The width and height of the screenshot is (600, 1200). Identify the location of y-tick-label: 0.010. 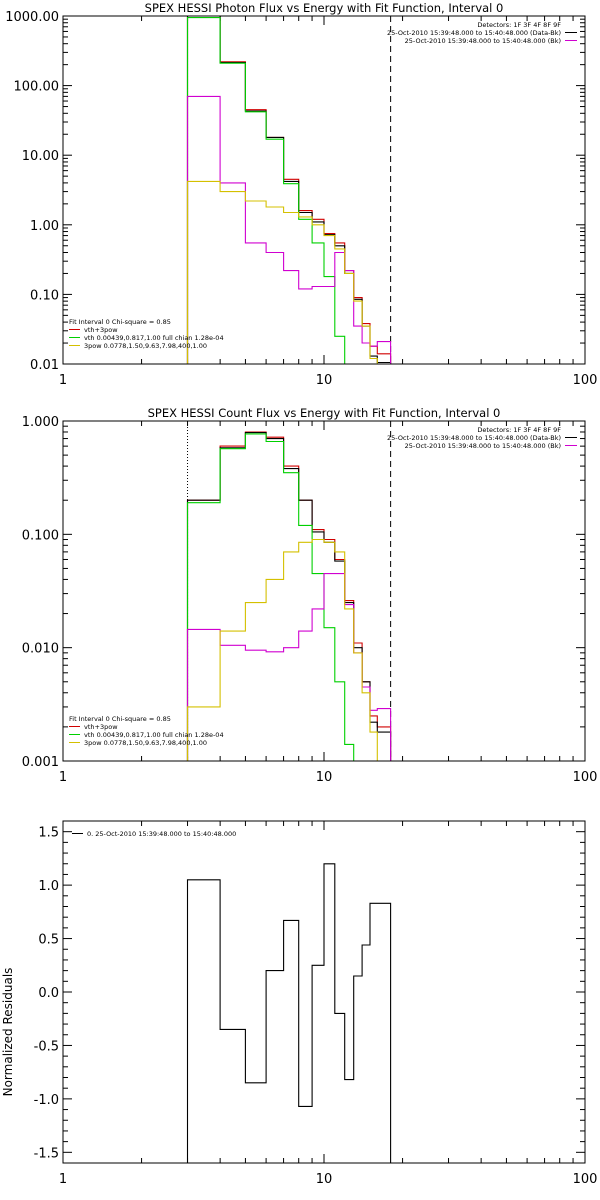
(40, 649).